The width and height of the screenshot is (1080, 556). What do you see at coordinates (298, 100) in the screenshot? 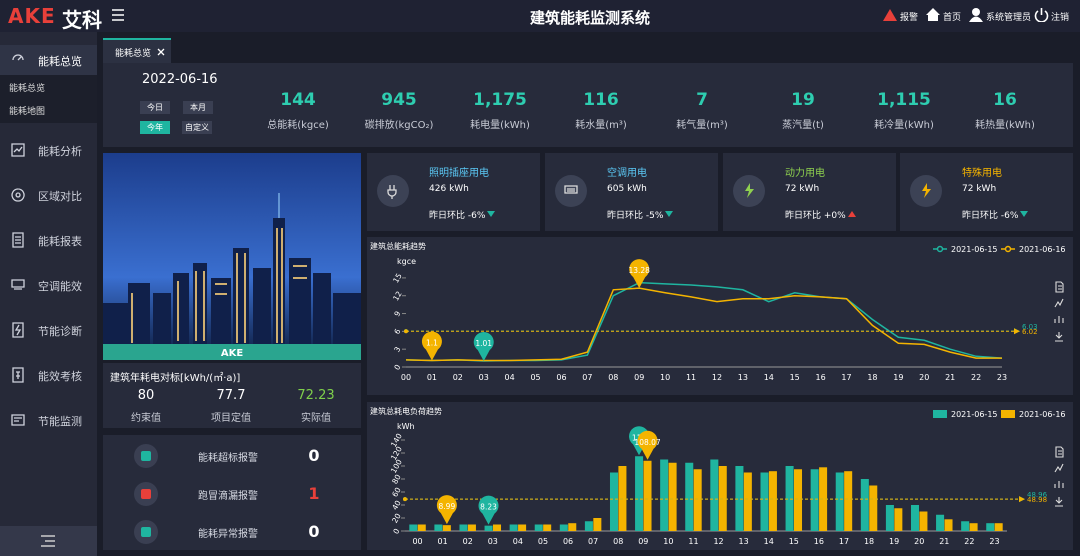
I see `metric-value: 144` at bounding box center [298, 100].